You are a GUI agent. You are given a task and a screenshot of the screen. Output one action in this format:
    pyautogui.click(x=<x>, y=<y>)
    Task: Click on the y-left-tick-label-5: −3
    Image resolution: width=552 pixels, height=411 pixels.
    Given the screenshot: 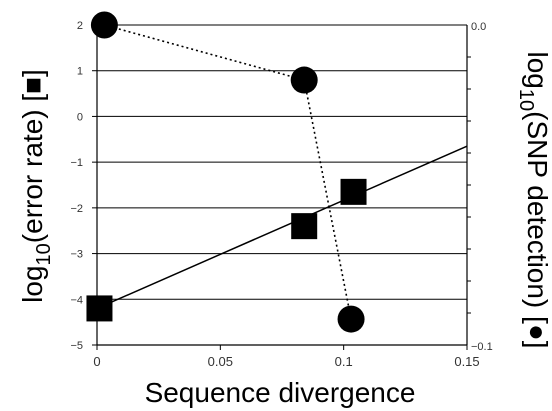 What is the action you would take?
    pyautogui.click(x=76, y=255)
    